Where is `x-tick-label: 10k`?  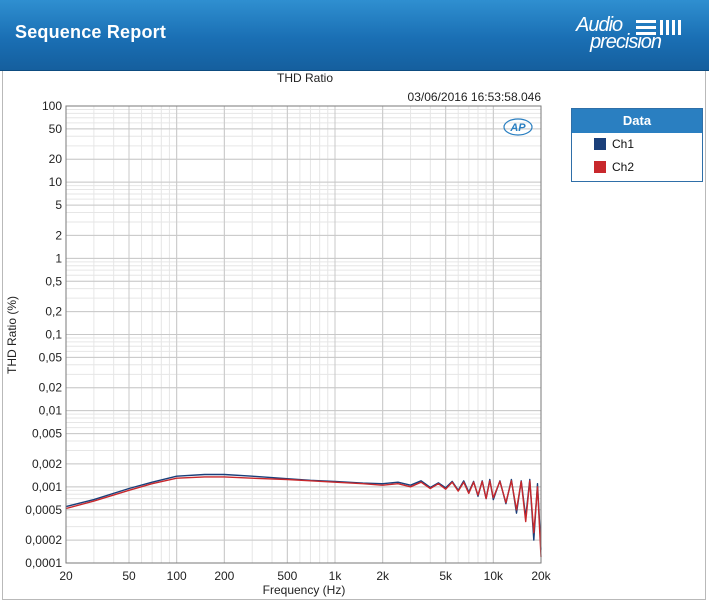
x-tick-label: 10k is located at coordinates (494, 576).